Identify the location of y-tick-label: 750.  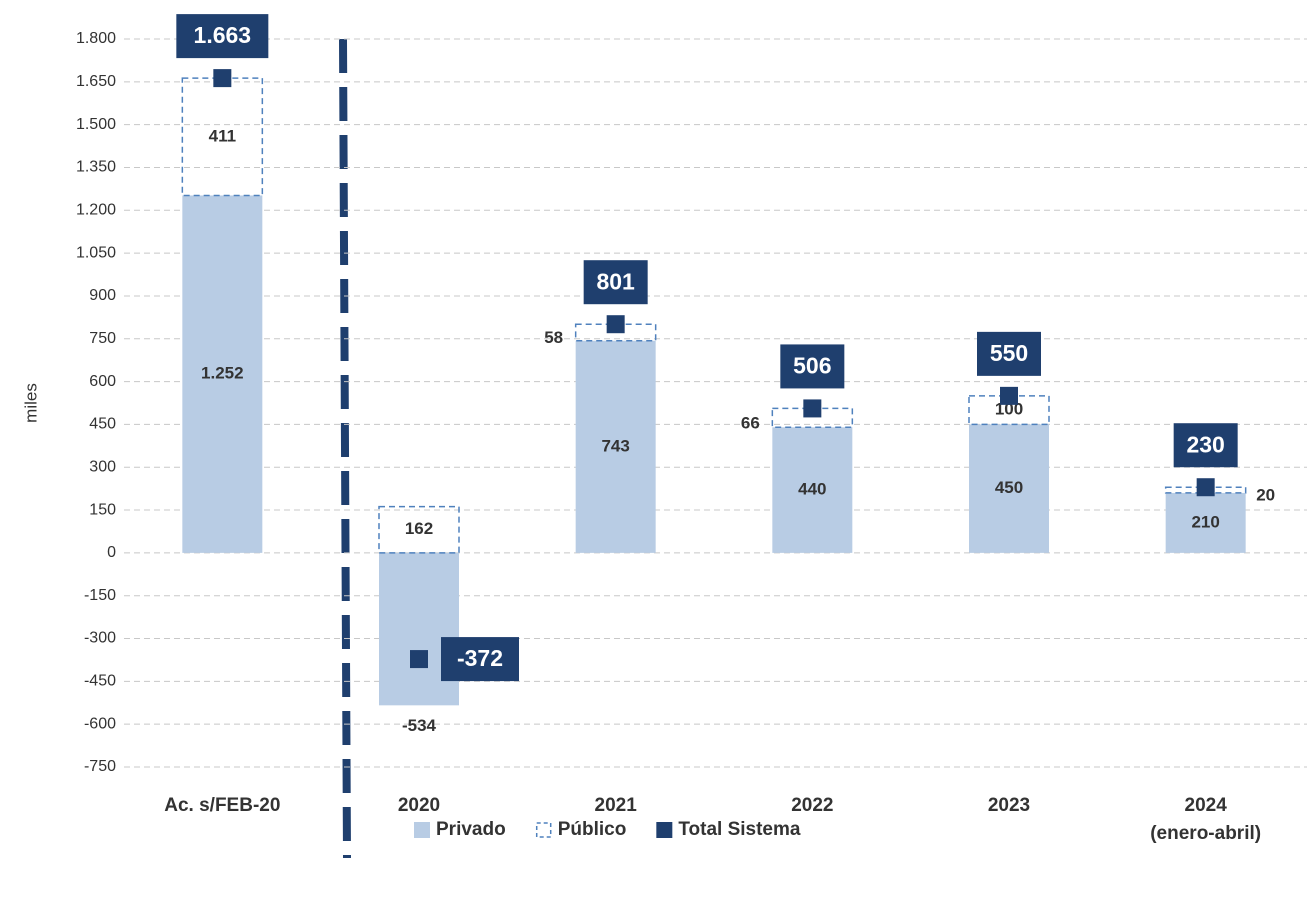
(102, 338).